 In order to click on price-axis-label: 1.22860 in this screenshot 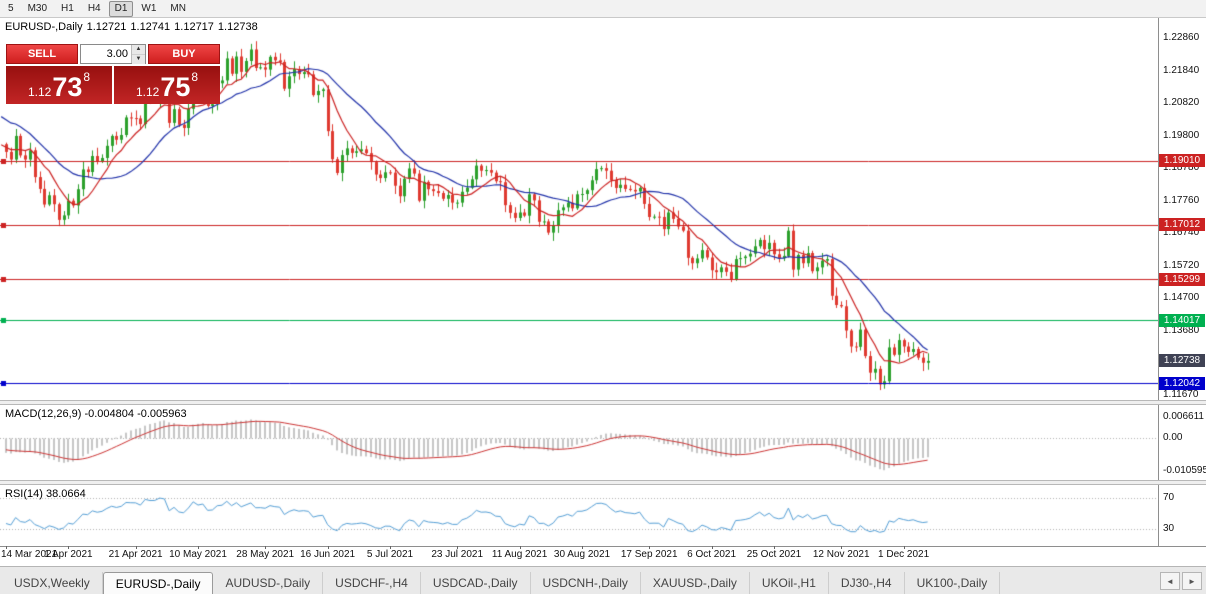, I will do `click(1181, 37)`.